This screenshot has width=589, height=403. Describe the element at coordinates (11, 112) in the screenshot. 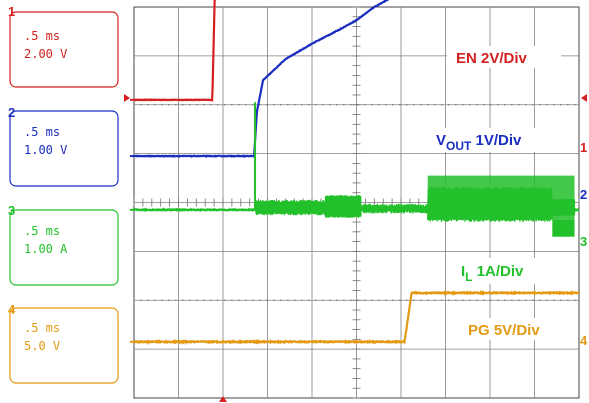

I see `channel-number-2: 2` at that location.